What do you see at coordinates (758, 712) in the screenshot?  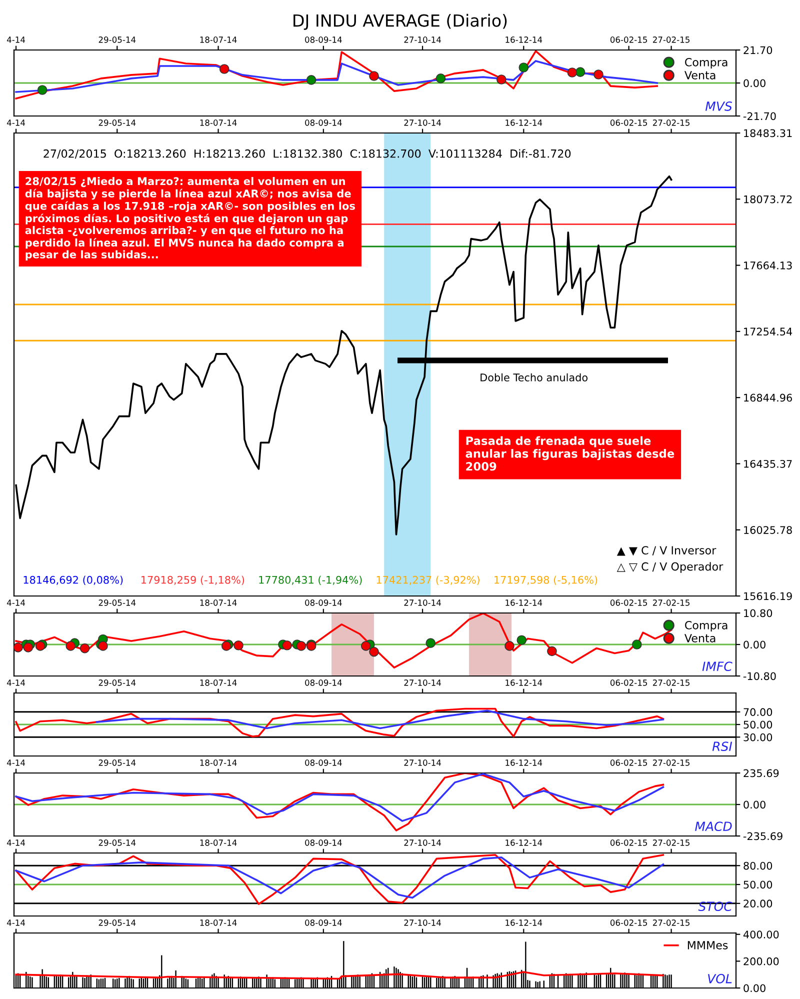 I see `y-tick-label: 70.00` at bounding box center [758, 712].